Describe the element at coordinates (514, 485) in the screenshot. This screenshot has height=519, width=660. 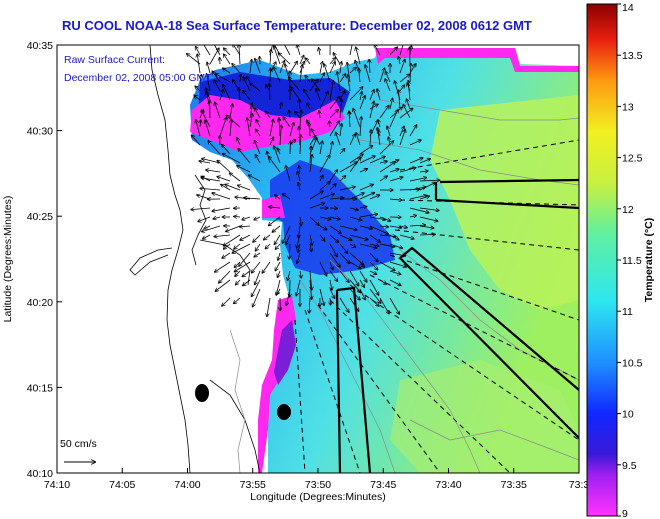
I see `x-tick-label: 73:35` at that location.